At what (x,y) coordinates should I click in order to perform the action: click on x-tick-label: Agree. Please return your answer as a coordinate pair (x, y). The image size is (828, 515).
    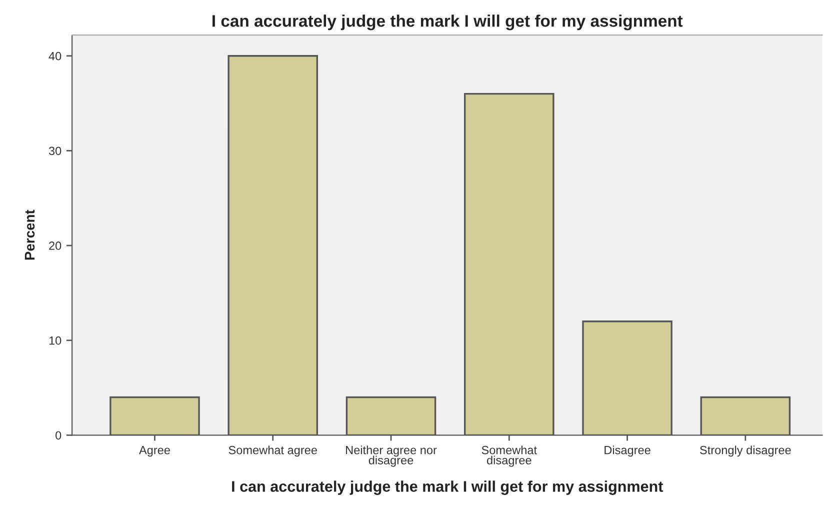
    Looking at the image, I should click on (154, 451).